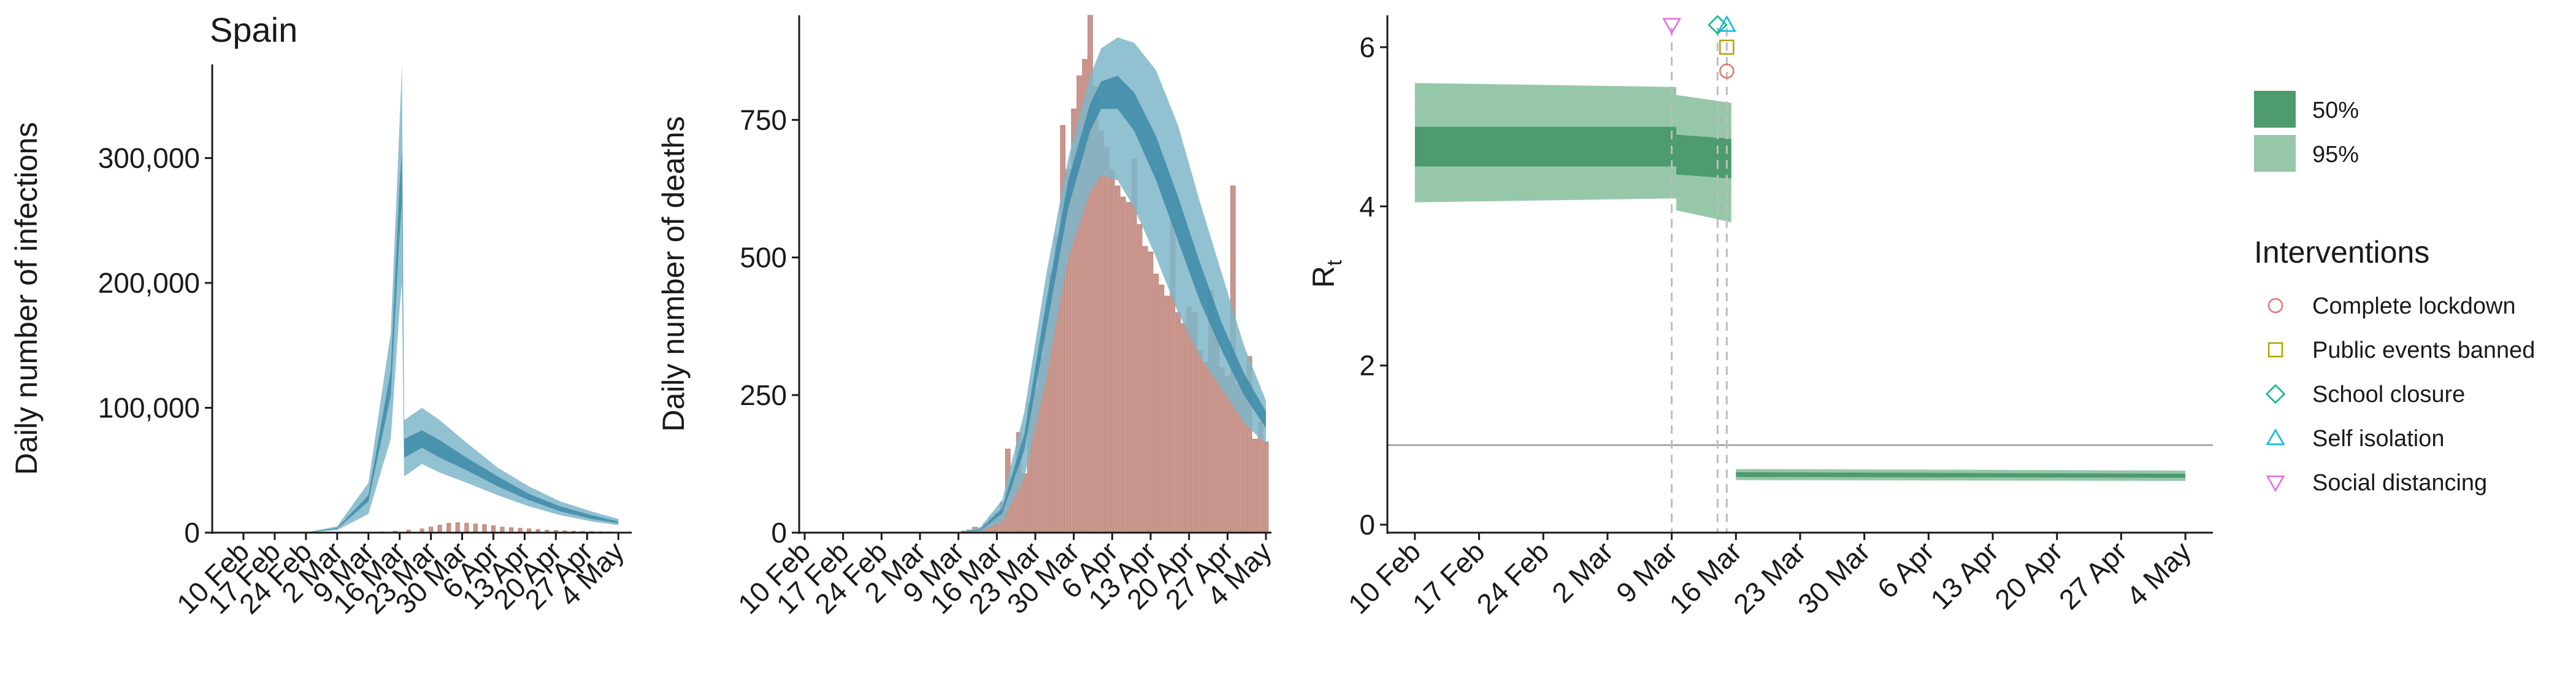 Image resolution: width=2576 pixels, height=683 pixels. Describe the element at coordinates (2093, 575) in the screenshot. I see `x-tick-label: 27 Apr` at that location.